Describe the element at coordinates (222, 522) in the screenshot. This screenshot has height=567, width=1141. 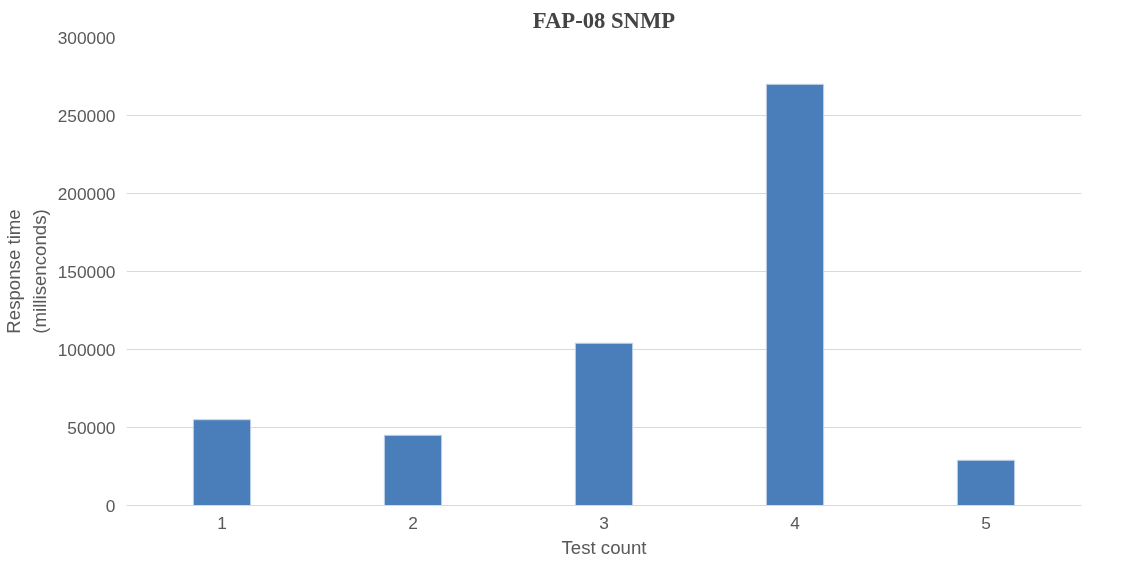
I see `x-tick-label: 1` at that location.